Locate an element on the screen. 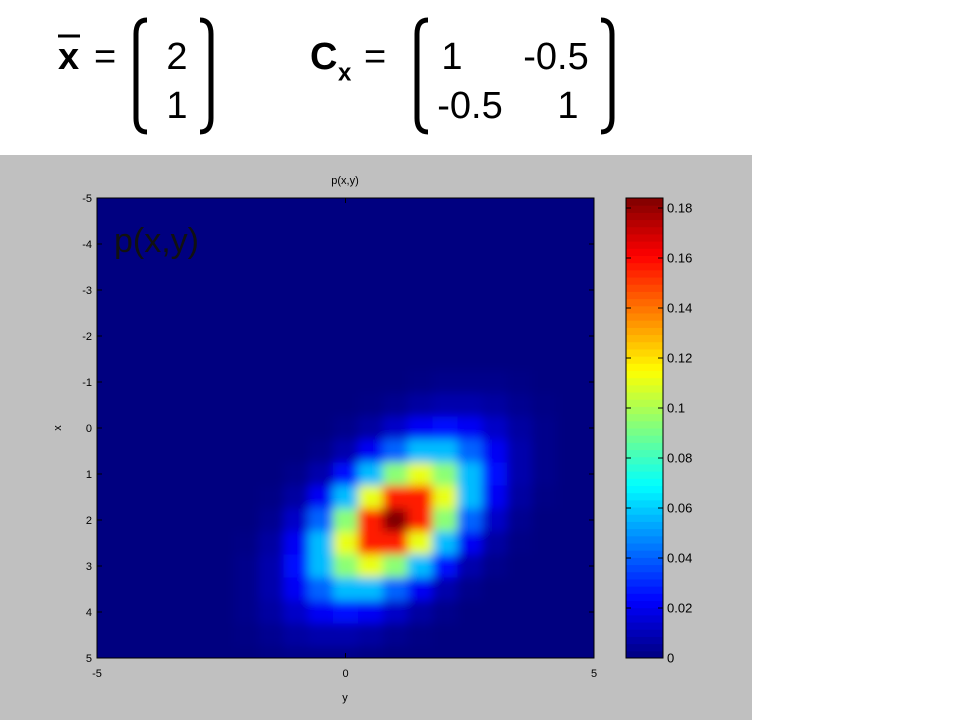 Image resolution: width=960 pixels, height=720 pixels. y-tick-label: 4 is located at coordinates (89, 613).